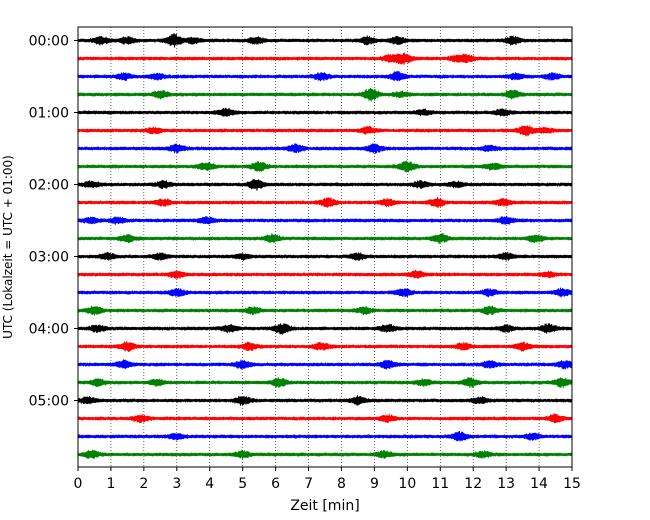 The width and height of the screenshot is (650, 520). I want to click on y-tick-label: 00:00, so click(49, 42).